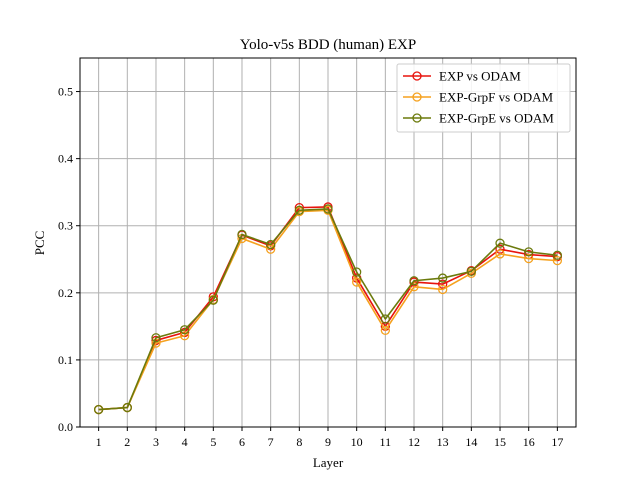 The width and height of the screenshot is (640, 480). I want to click on y-tick-label: 0.4, so click(65, 159).